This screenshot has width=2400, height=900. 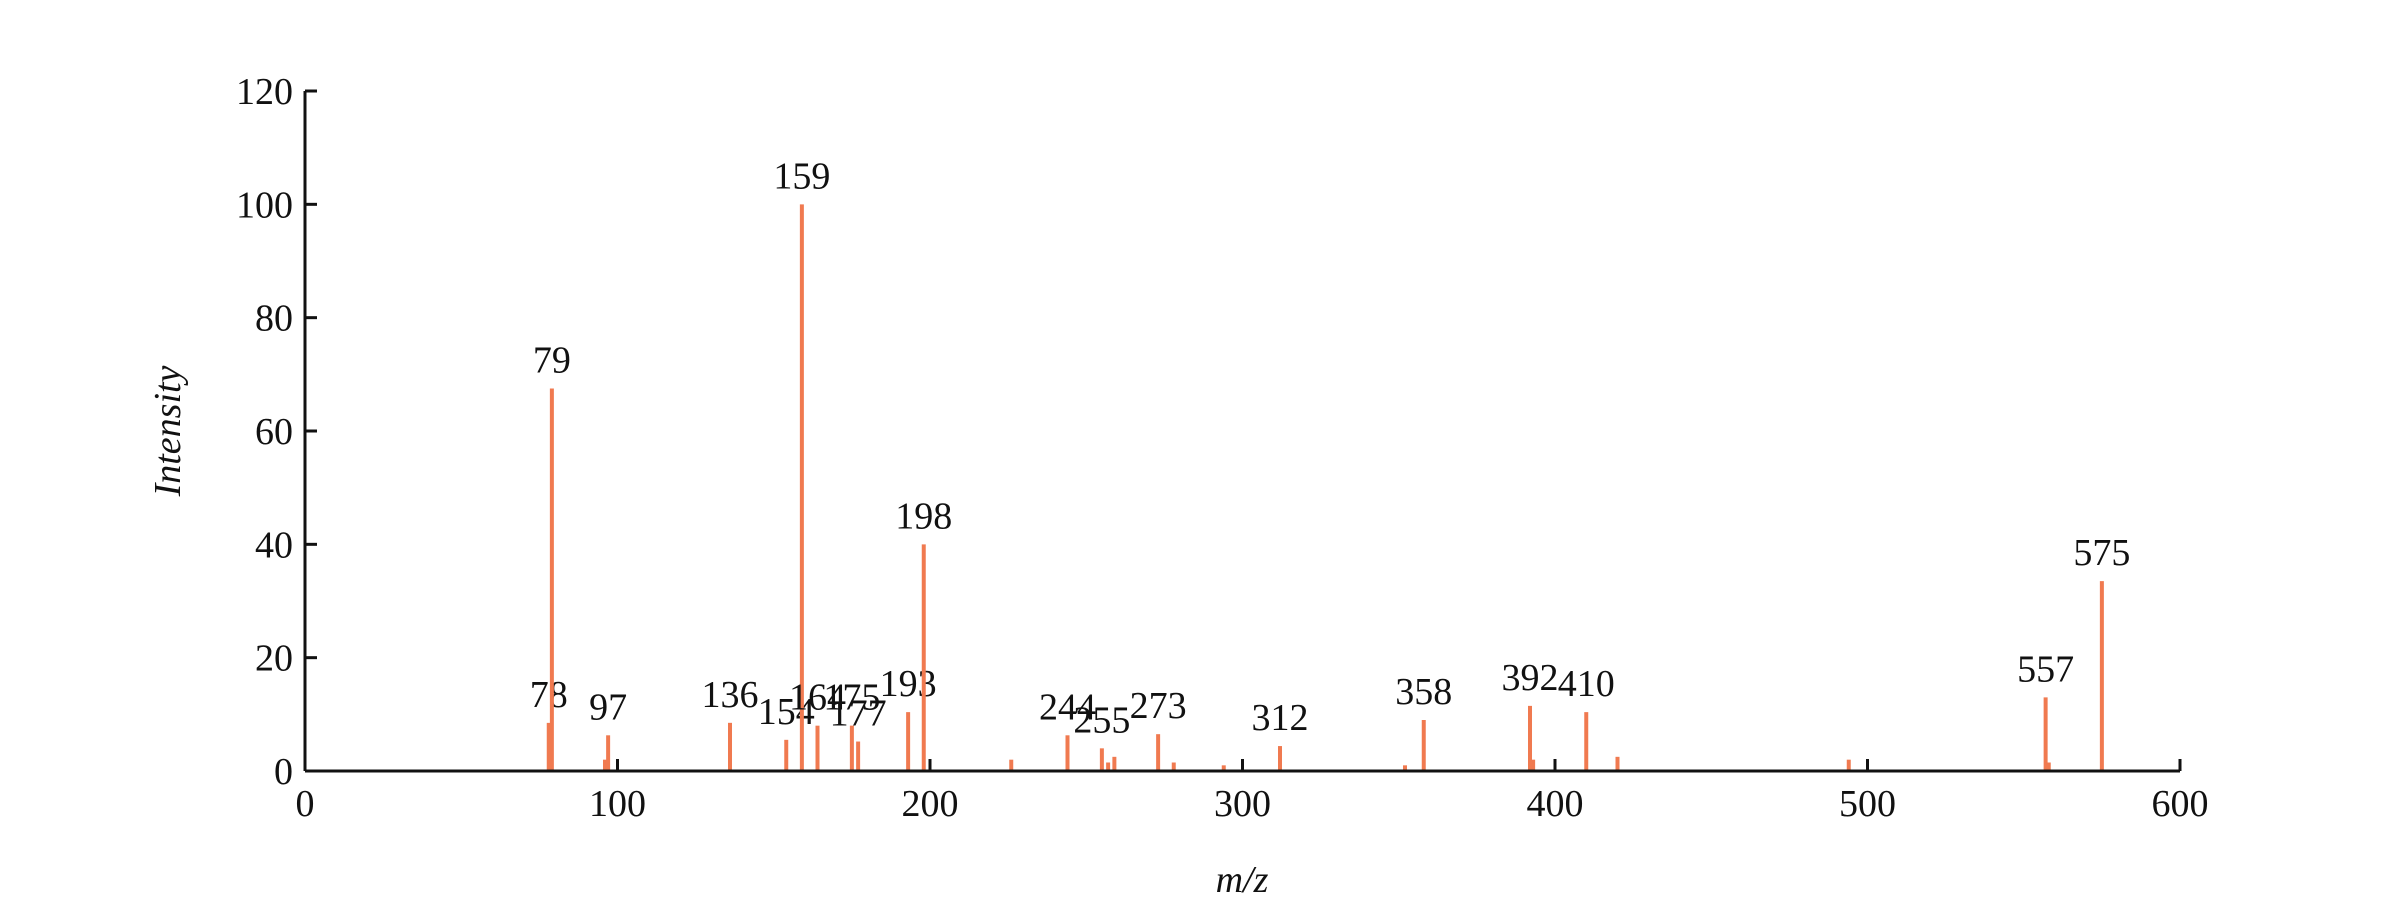 I want to click on peak-label: 79, so click(x=552, y=361).